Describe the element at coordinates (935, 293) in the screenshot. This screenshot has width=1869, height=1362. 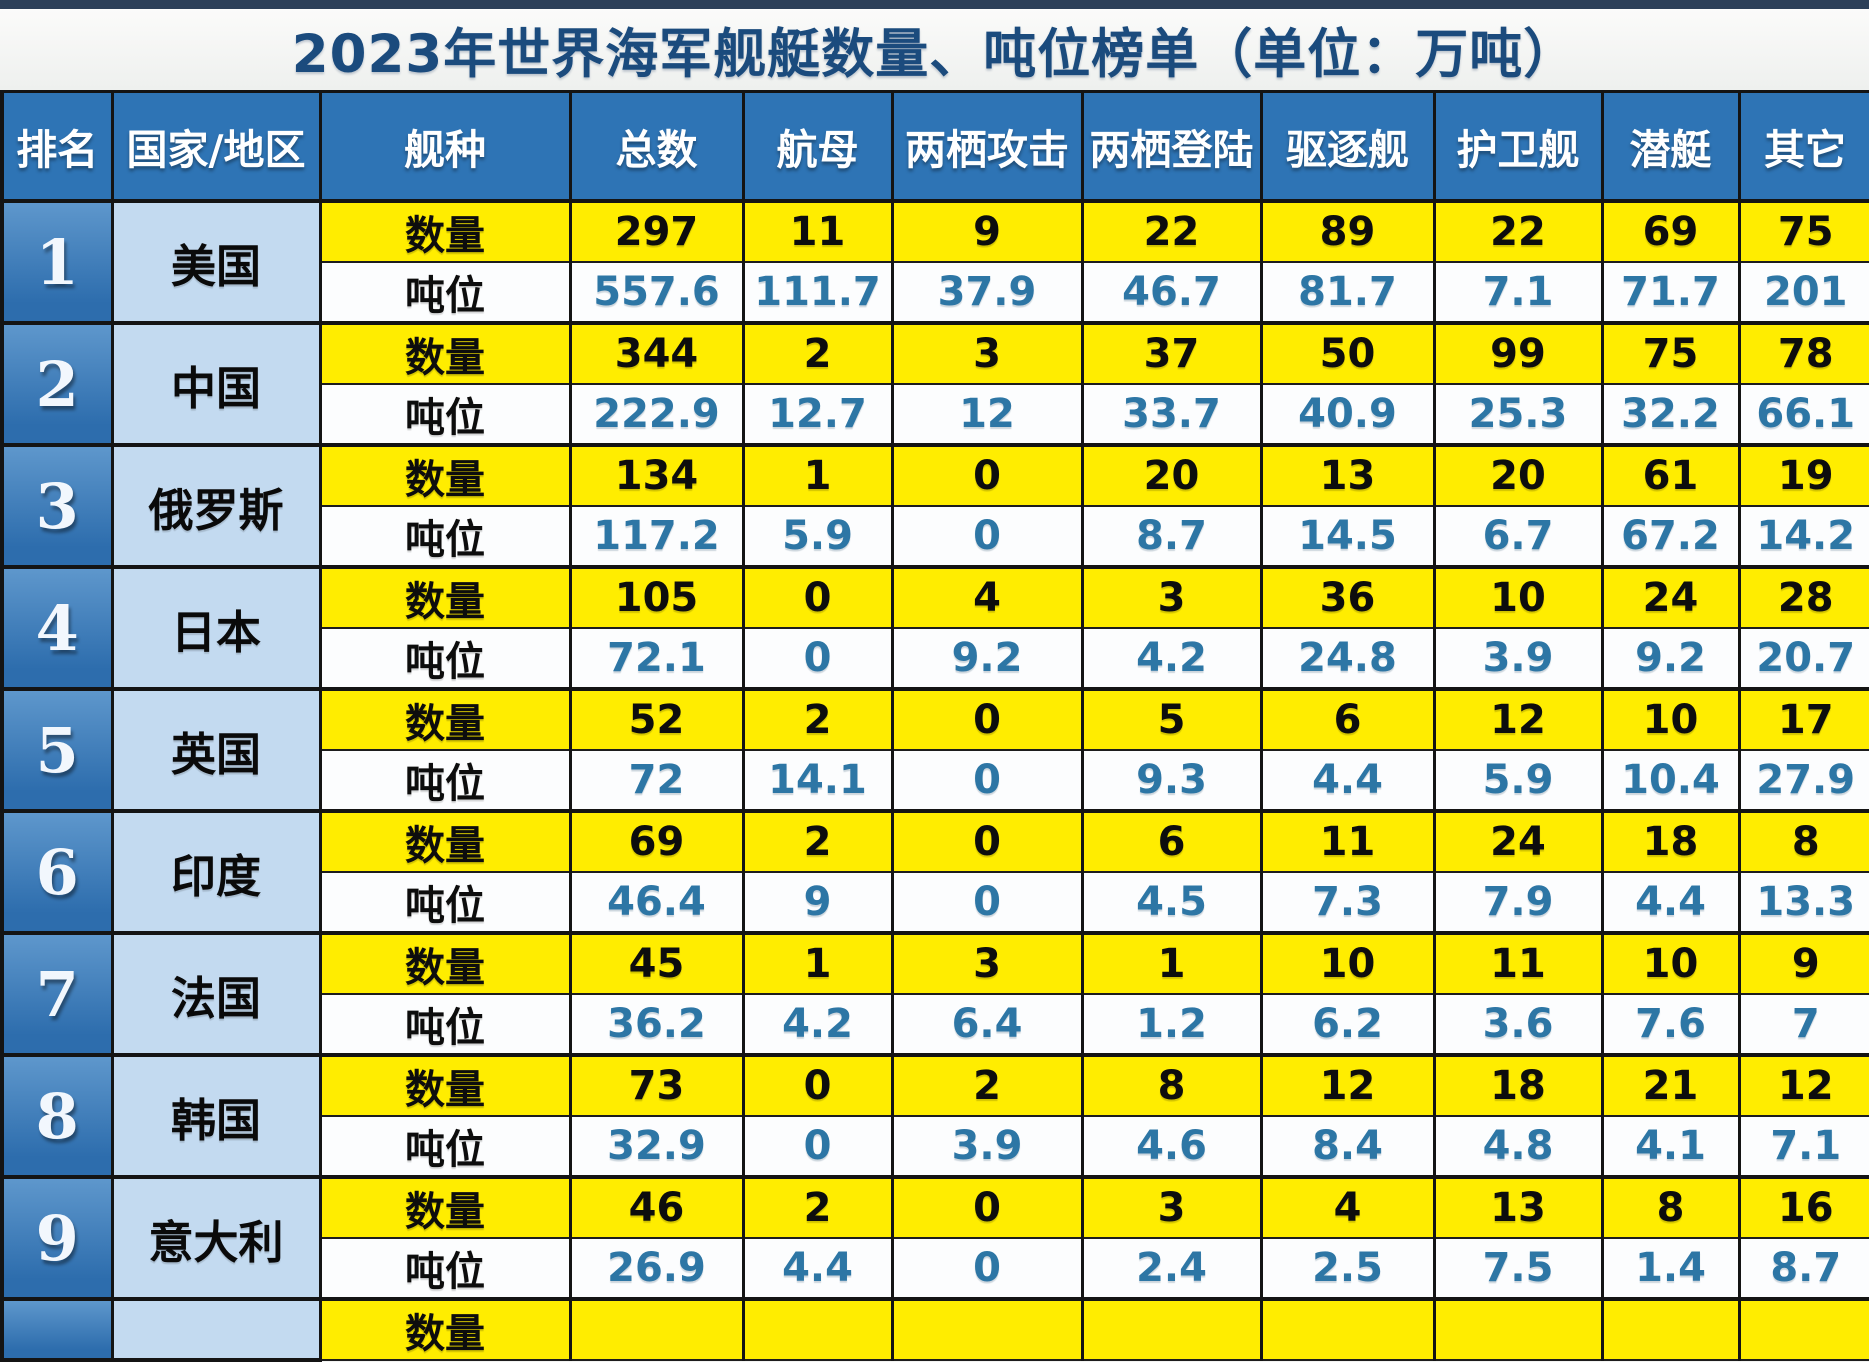
I see `tonnage-row: 吨位 557.6 111.7 37.9 46.7 81.7 7.1 71.7 201` at that location.